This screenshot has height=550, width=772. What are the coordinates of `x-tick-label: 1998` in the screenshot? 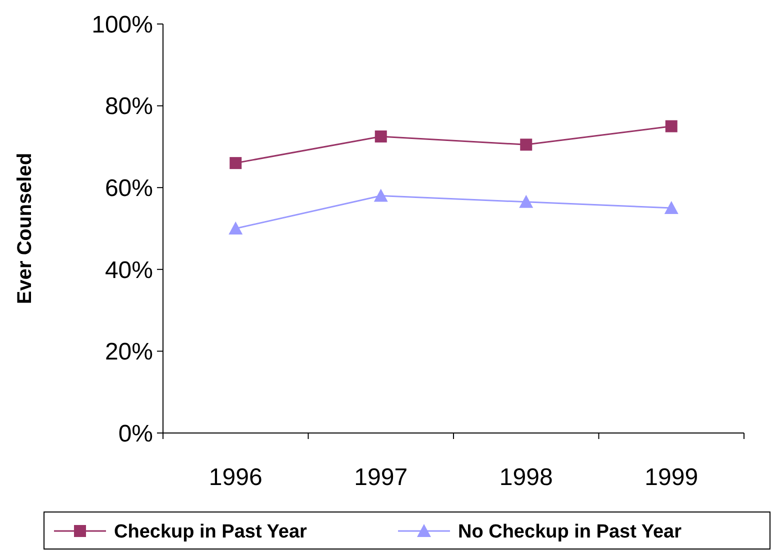 It's located at (526, 477).